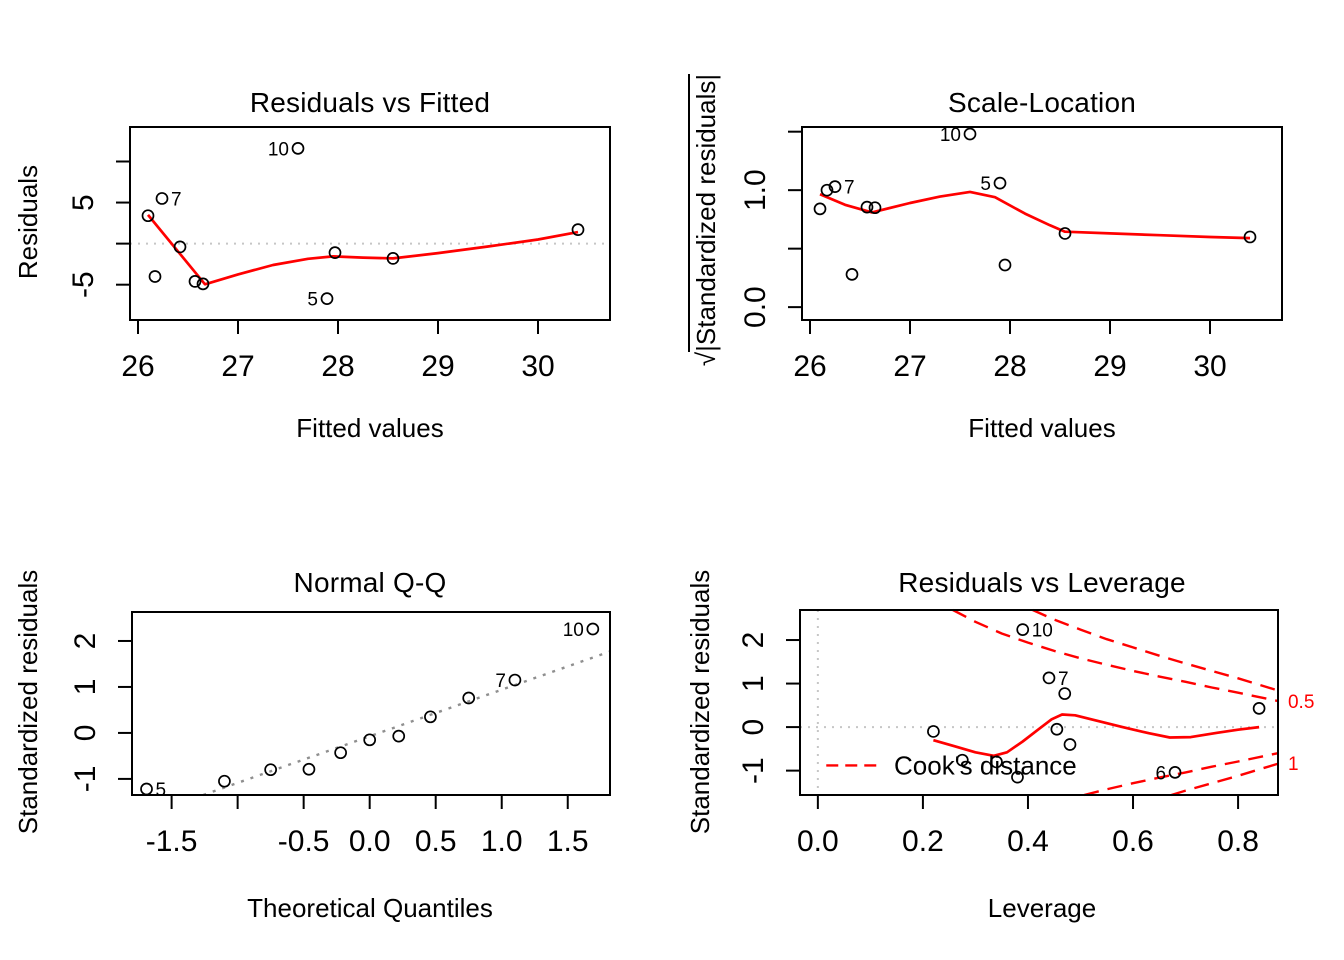 Image resolution: width=1344 pixels, height=960 pixels. Describe the element at coordinates (1042, 102) in the screenshot. I see `panel-title: Scale-Location` at that location.